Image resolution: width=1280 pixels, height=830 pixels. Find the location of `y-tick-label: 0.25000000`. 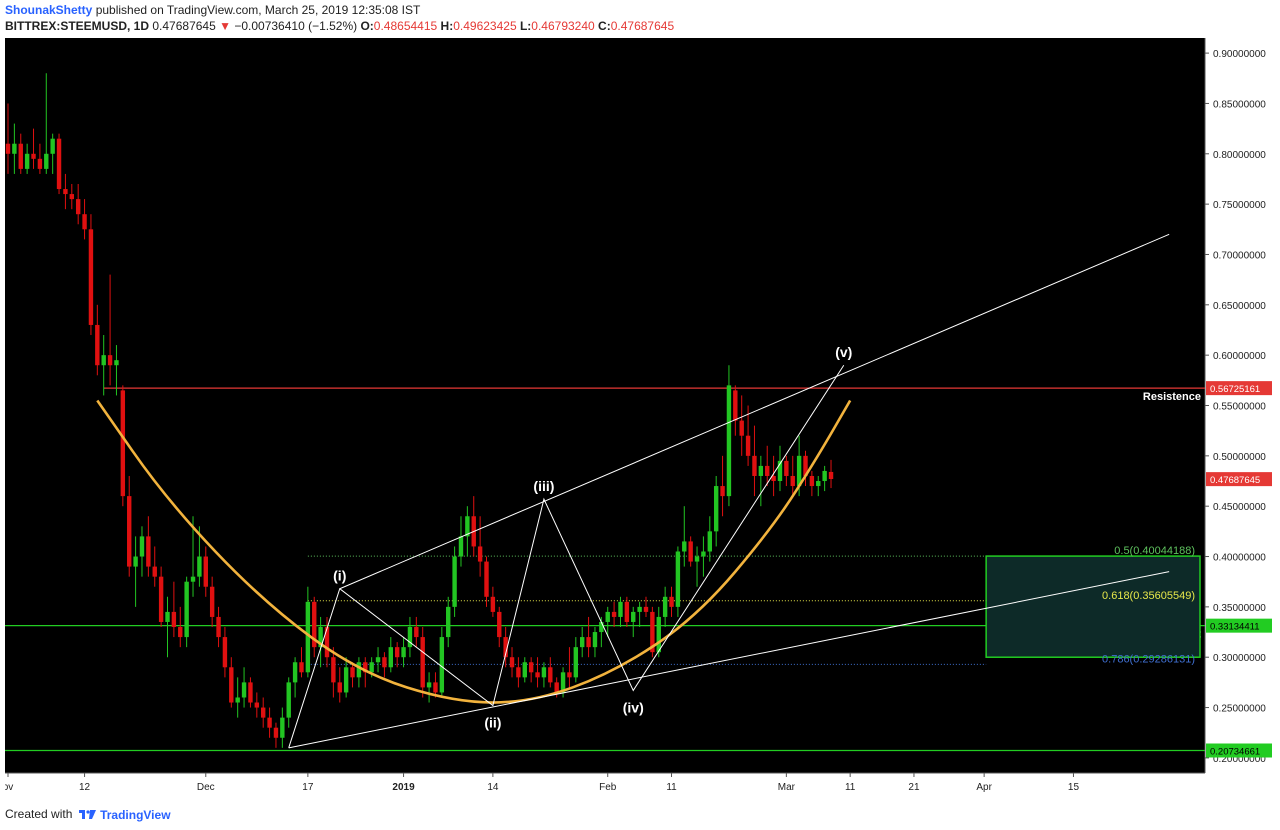

y-tick-label: 0.25000000 is located at coordinates (1239, 709).